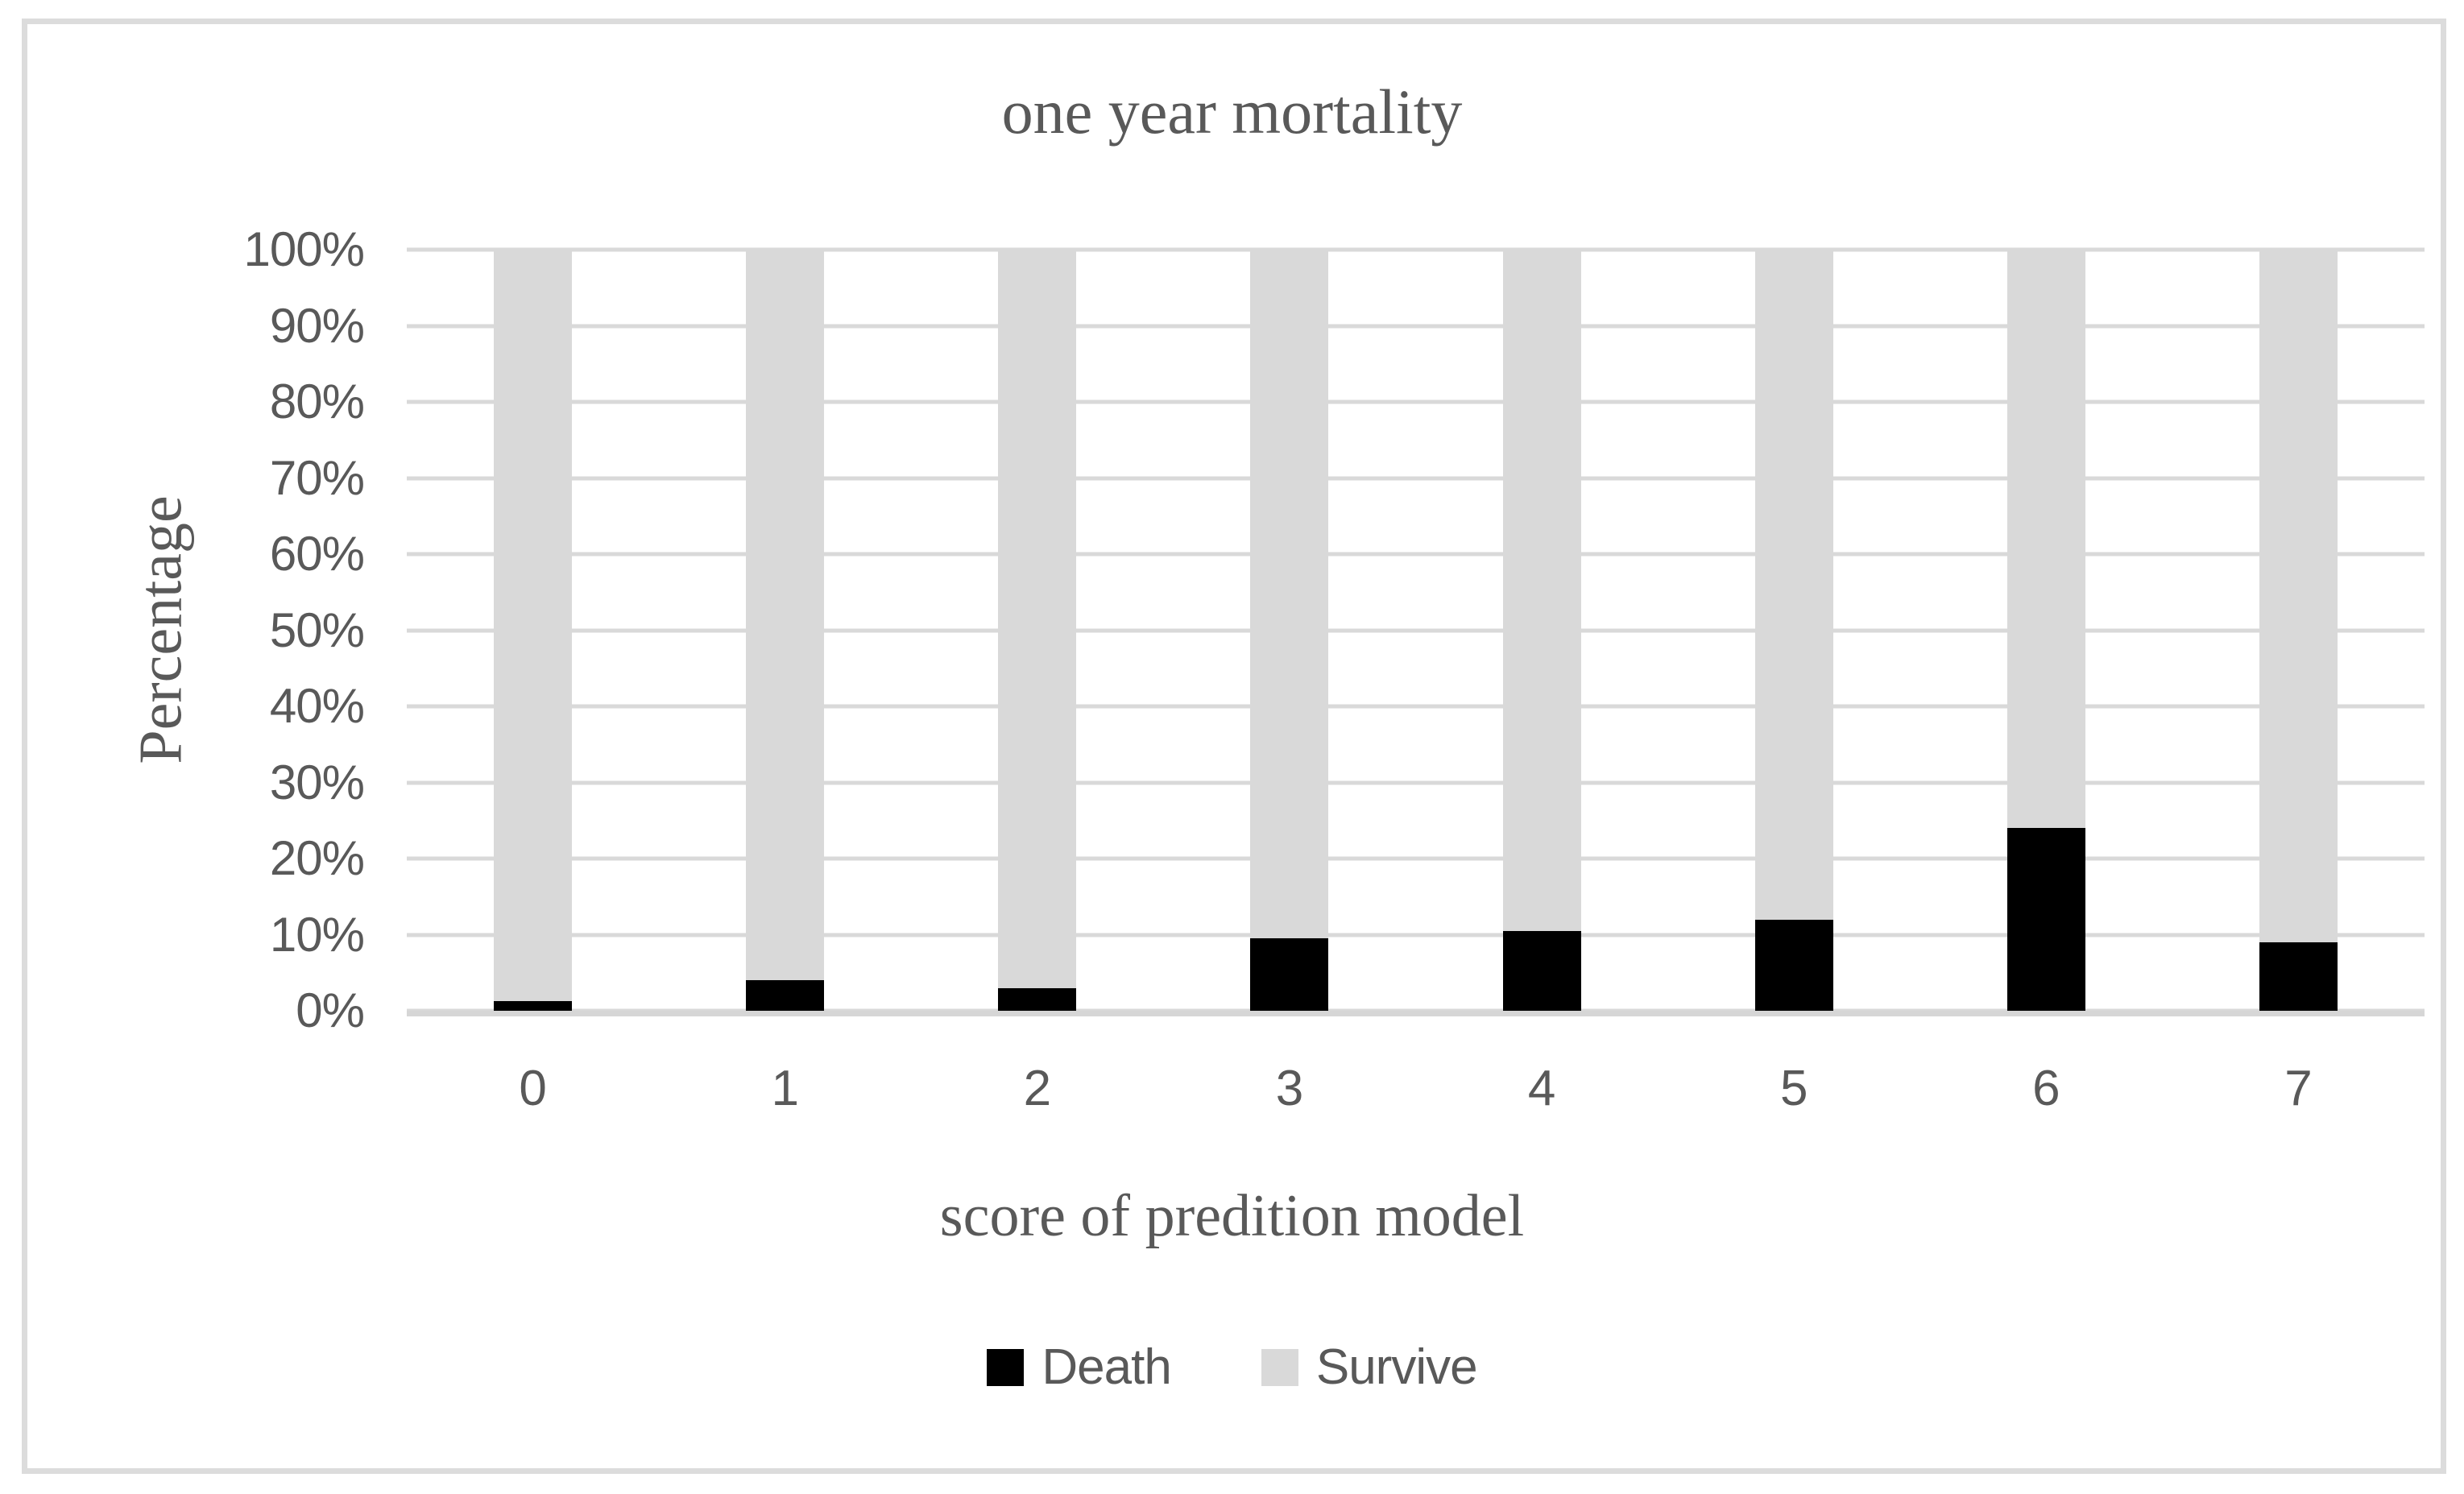 The width and height of the screenshot is (2464, 1494). Describe the element at coordinates (317, 325) in the screenshot. I see `y-tick-label-90%: 90%` at that location.